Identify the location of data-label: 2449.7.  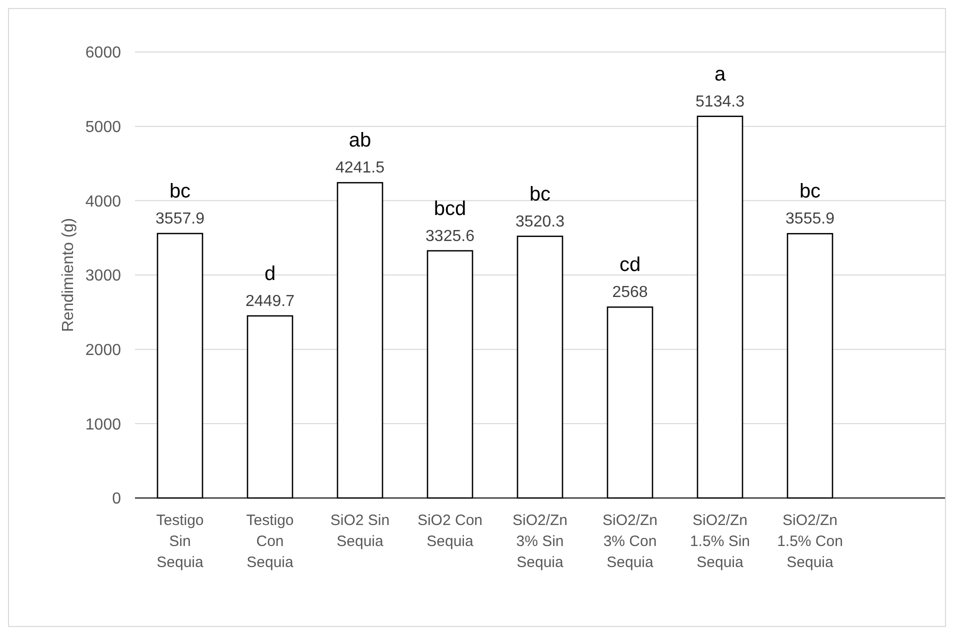
(270, 301).